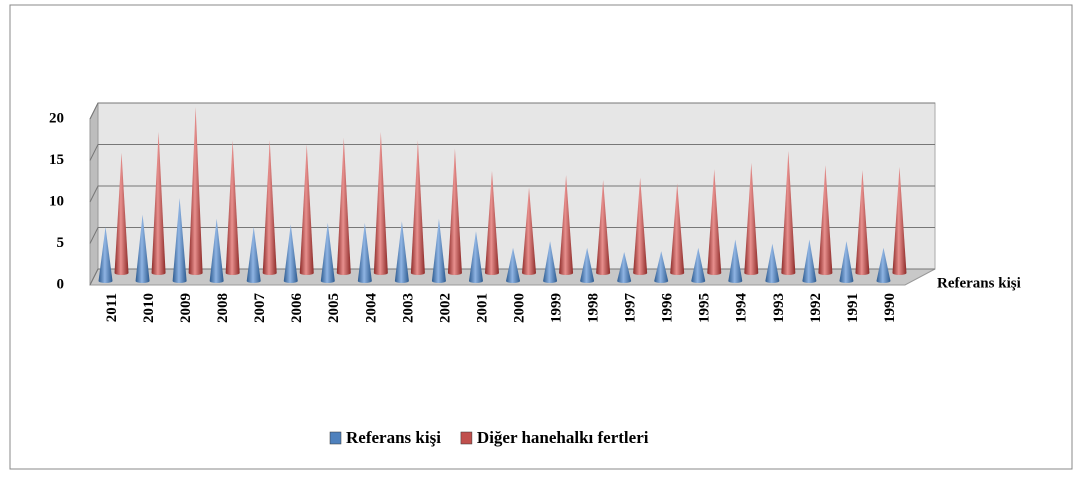 The height and width of the screenshot is (485, 1082). I want to click on x-tick-label: 1999, so click(557, 308).